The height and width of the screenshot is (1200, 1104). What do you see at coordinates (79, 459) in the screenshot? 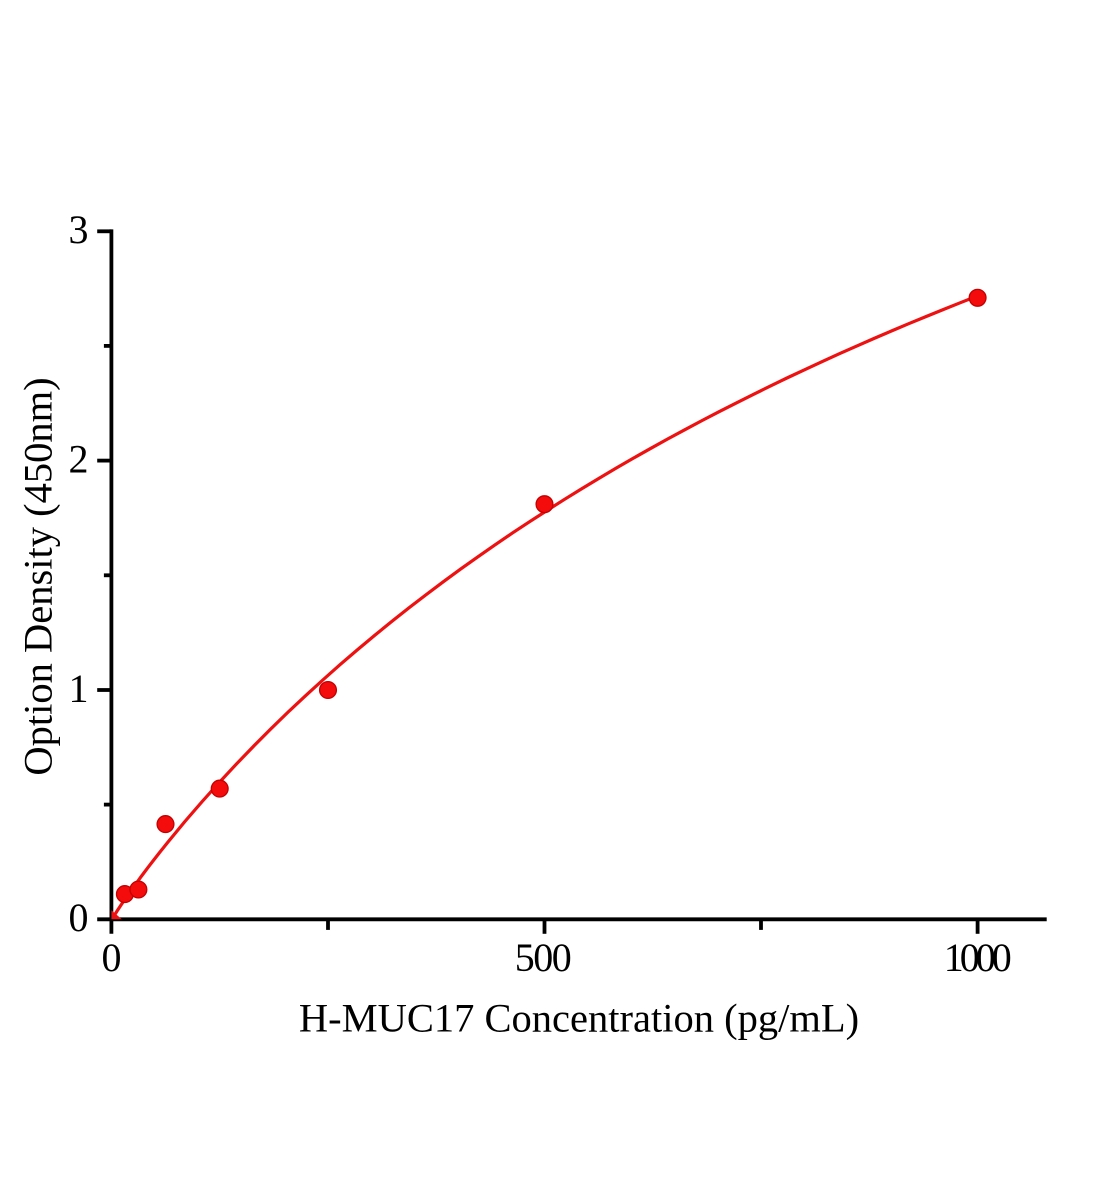
I see `svg-text: 2` at bounding box center [79, 459].